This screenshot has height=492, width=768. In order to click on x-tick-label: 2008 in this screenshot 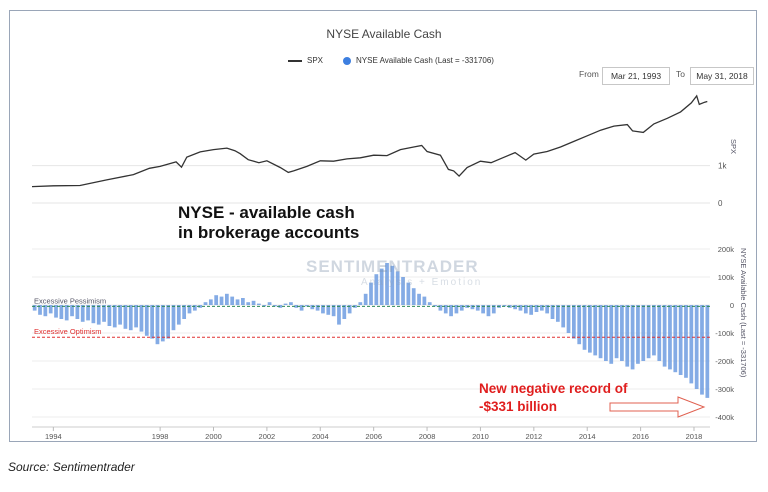, I will do `click(427, 436)`.